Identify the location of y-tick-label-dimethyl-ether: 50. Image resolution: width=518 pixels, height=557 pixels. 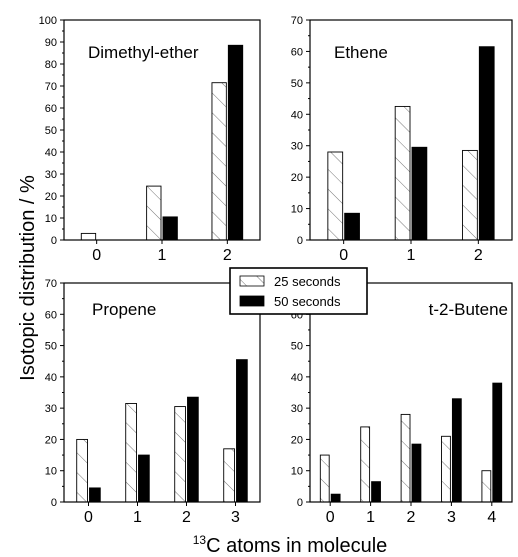
(51, 131).